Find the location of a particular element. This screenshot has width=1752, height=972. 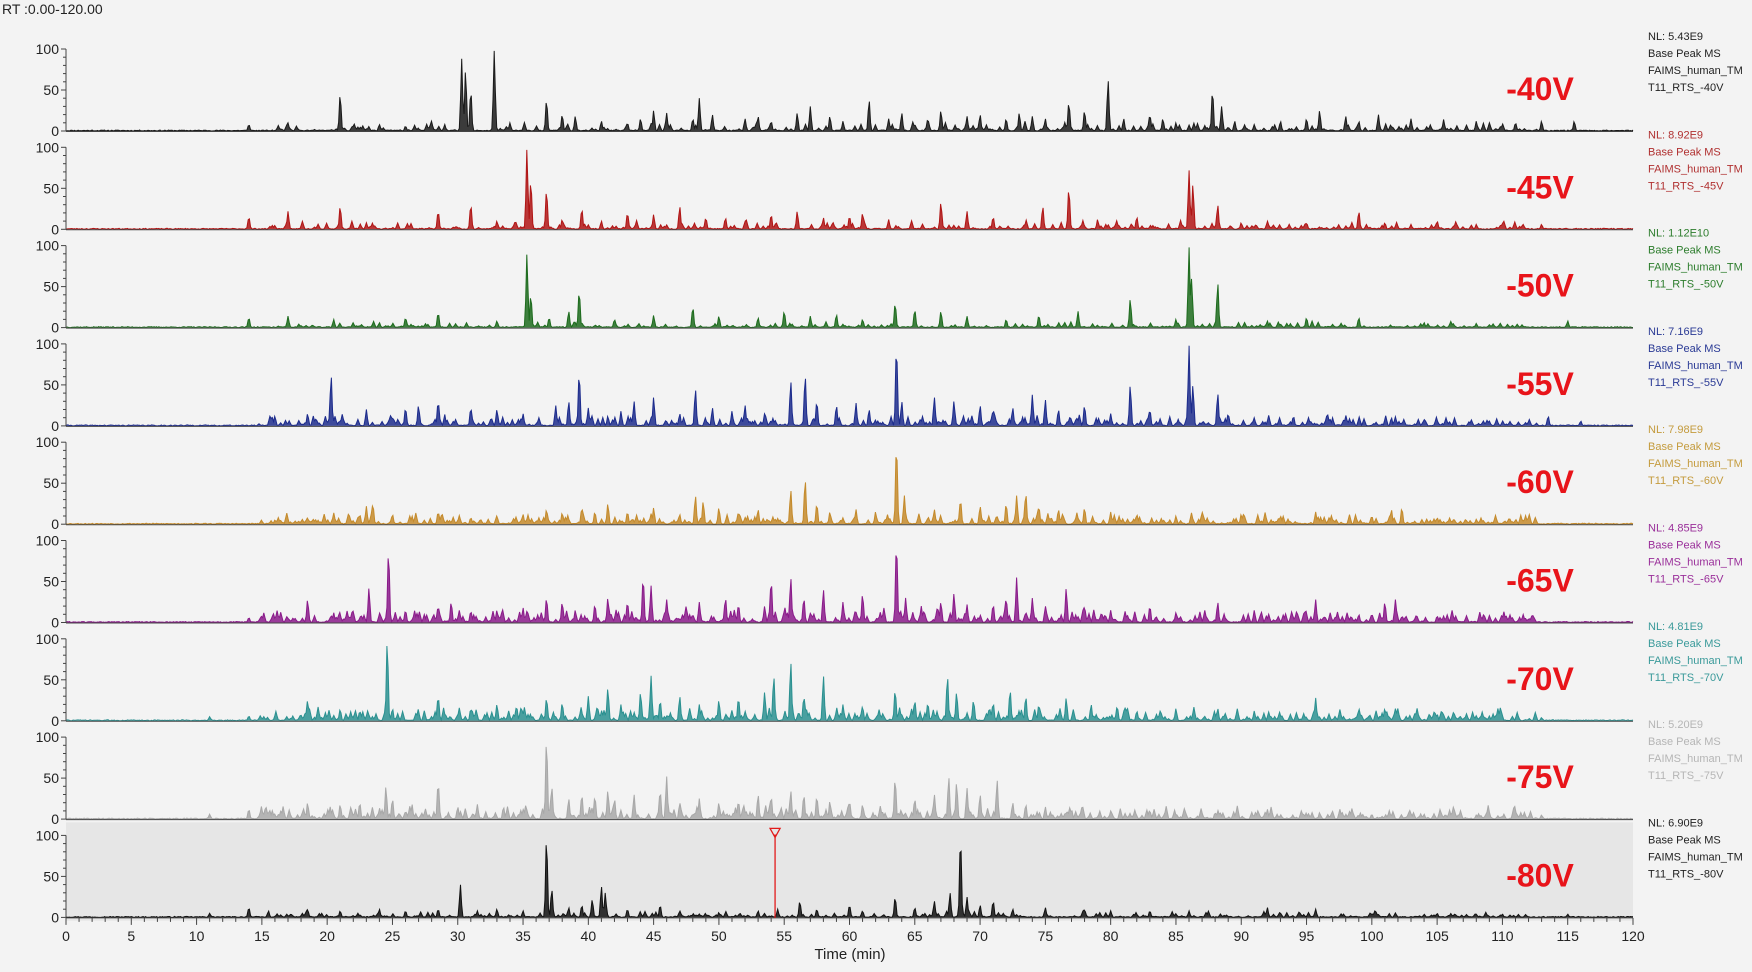

x-tick-label: 40 is located at coordinates (589, 936).